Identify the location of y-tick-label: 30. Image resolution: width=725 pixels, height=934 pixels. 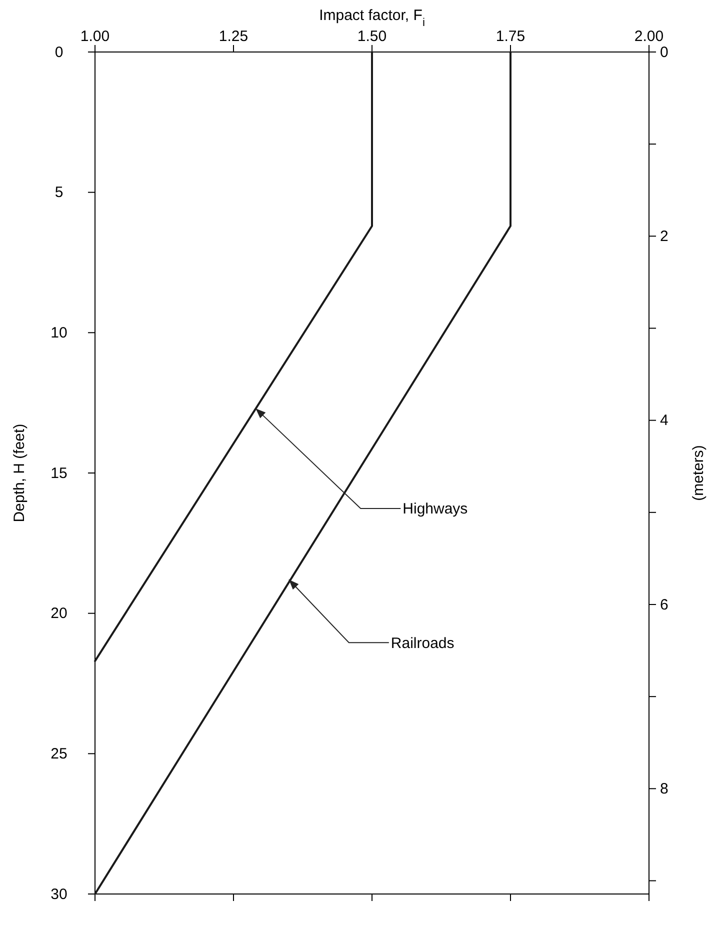
(59, 894).